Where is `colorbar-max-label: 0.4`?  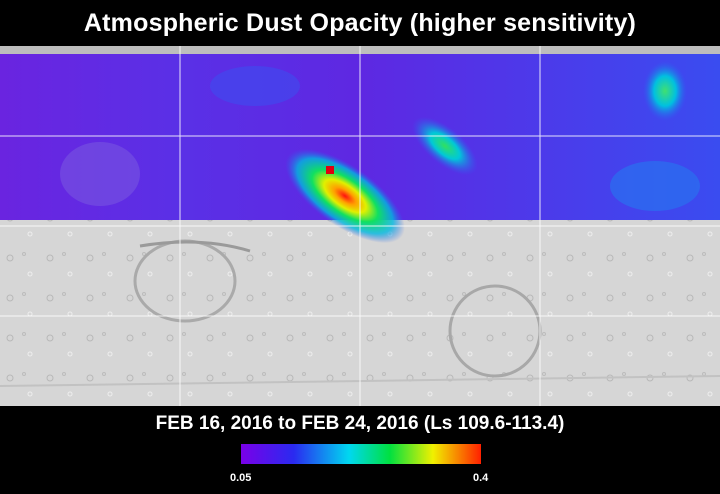 colorbar-max-label: 0.4 is located at coordinates (481, 478).